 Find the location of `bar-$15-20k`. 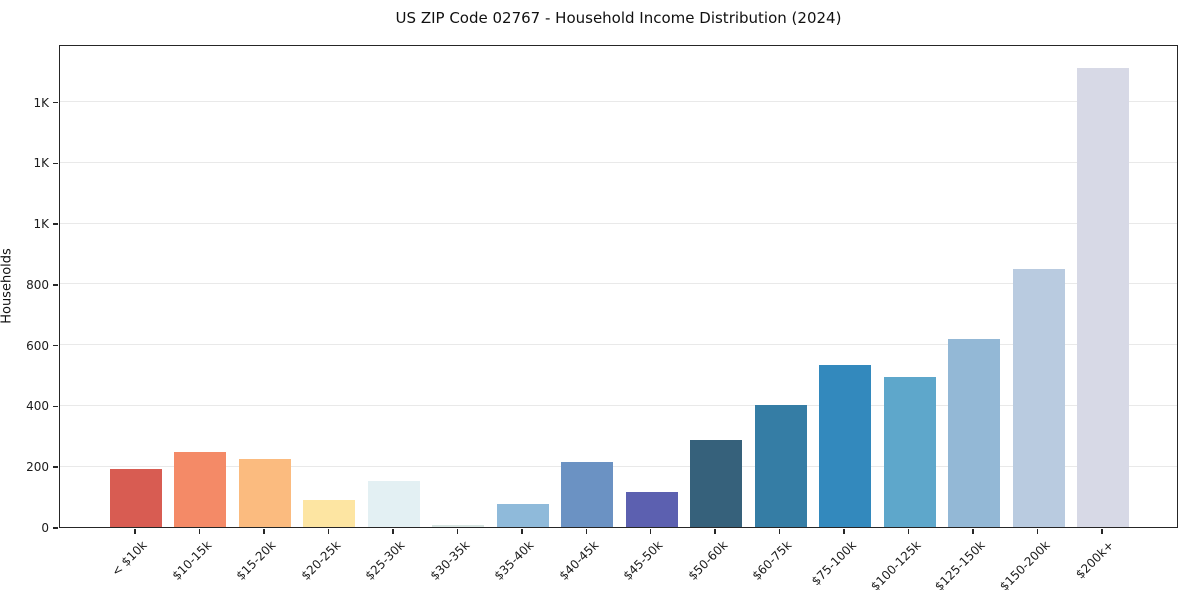

bar-$15-20k is located at coordinates (264, 492).